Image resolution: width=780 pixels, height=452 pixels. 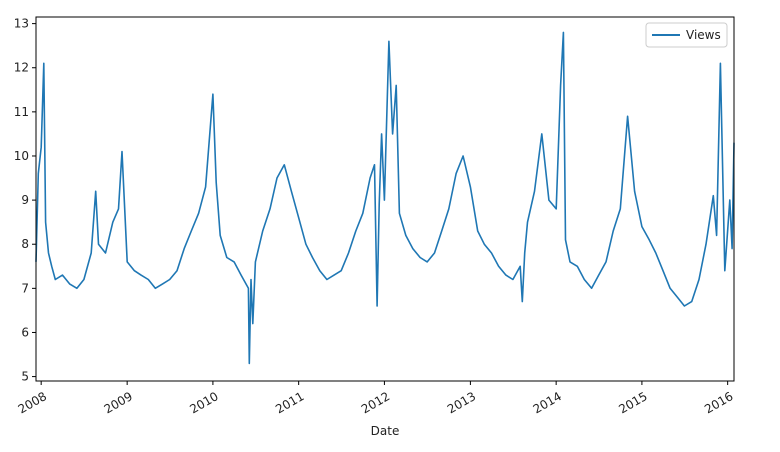 I want to click on y-tick-label: 13, so click(x=21, y=24).